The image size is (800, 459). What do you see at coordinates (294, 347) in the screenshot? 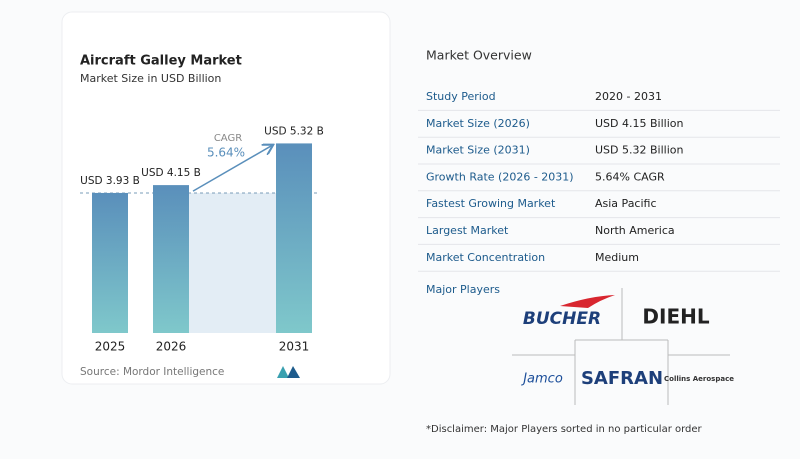
I see `x-tick-label: 2031` at bounding box center [294, 347].